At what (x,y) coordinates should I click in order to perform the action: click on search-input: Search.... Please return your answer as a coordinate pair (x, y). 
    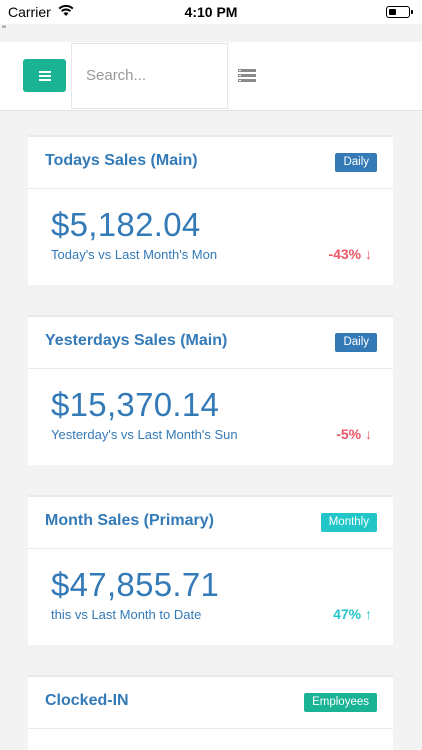
    Looking at the image, I should click on (149, 76).